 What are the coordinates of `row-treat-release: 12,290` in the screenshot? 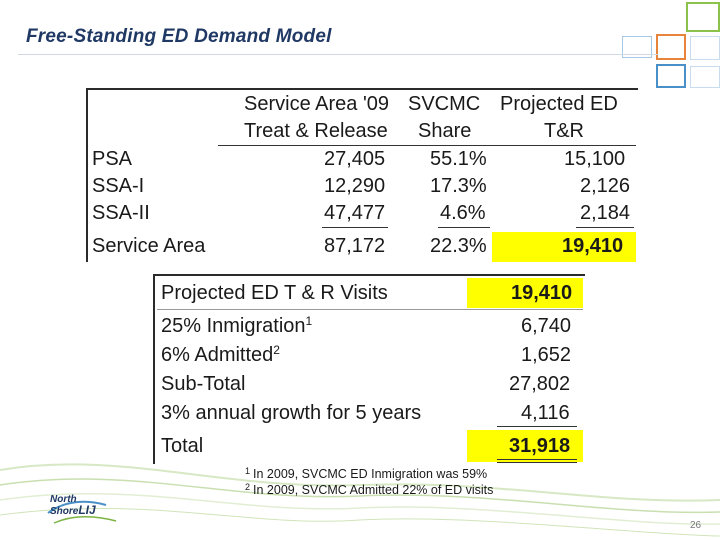 It's located at (355, 186).